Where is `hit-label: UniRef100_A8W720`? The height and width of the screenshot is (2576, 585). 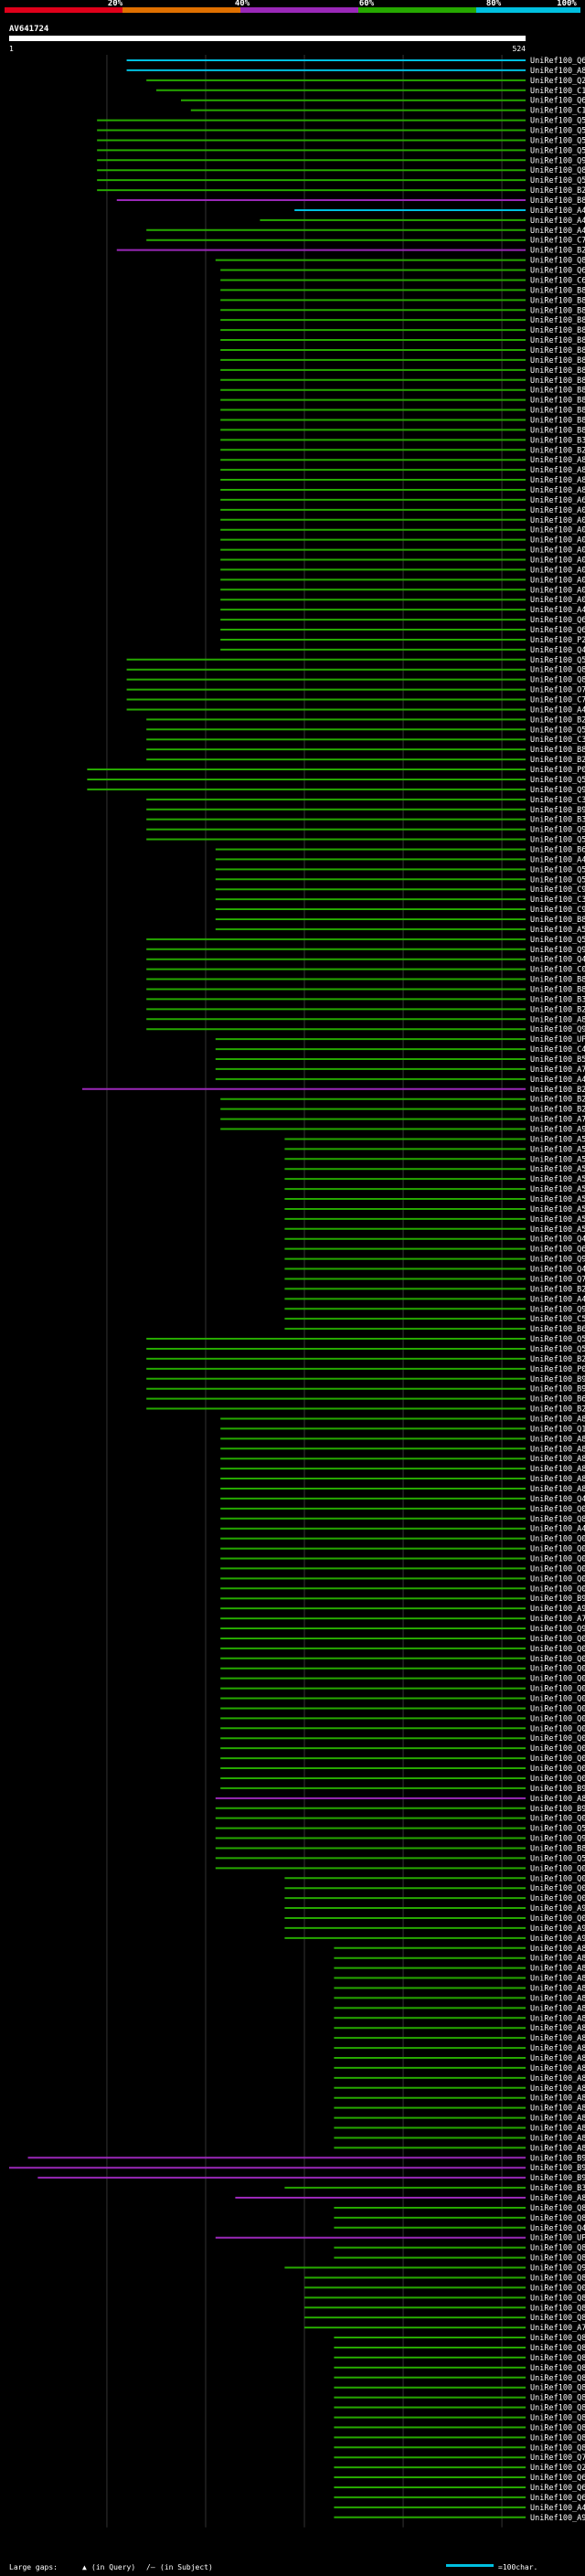
hit-label: UniRef100_A8W720 is located at coordinates (558, 2058).